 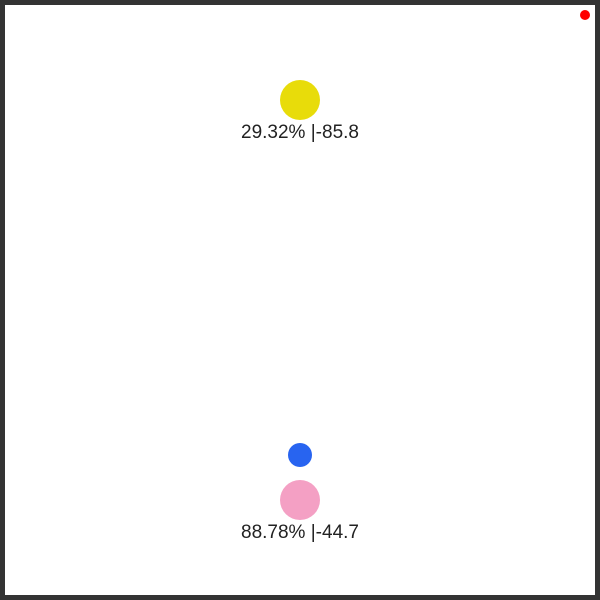 What do you see at coordinates (300, 532) in the screenshot?
I see `pink-target-label: 88.78% |-44.7` at bounding box center [300, 532].